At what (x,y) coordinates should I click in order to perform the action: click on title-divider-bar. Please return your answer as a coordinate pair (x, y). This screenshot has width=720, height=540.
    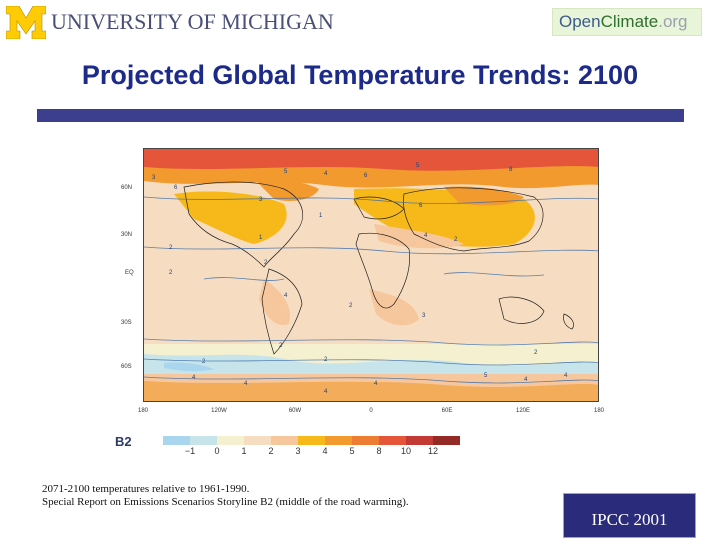
    Looking at the image, I should click on (360, 115).